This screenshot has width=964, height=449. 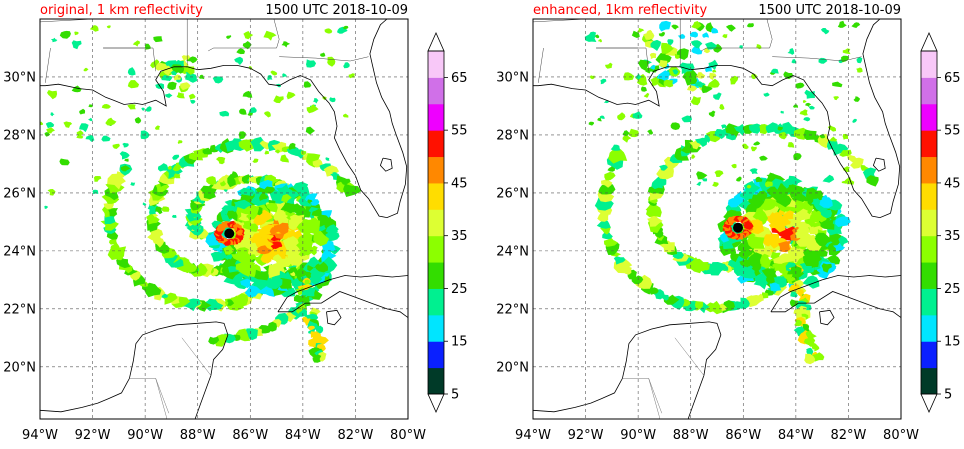 What do you see at coordinates (835, 294) in the screenshot?
I see `coastline-cuba-north` at bounding box center [835, 294].